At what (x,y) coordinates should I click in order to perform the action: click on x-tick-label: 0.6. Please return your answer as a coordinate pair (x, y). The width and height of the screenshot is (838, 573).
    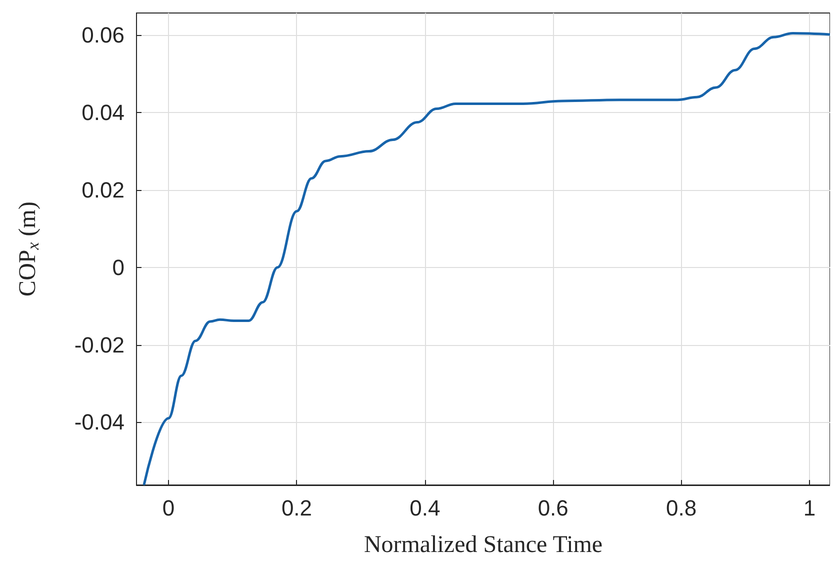
    Looking at the image, I should click on (553, 508).